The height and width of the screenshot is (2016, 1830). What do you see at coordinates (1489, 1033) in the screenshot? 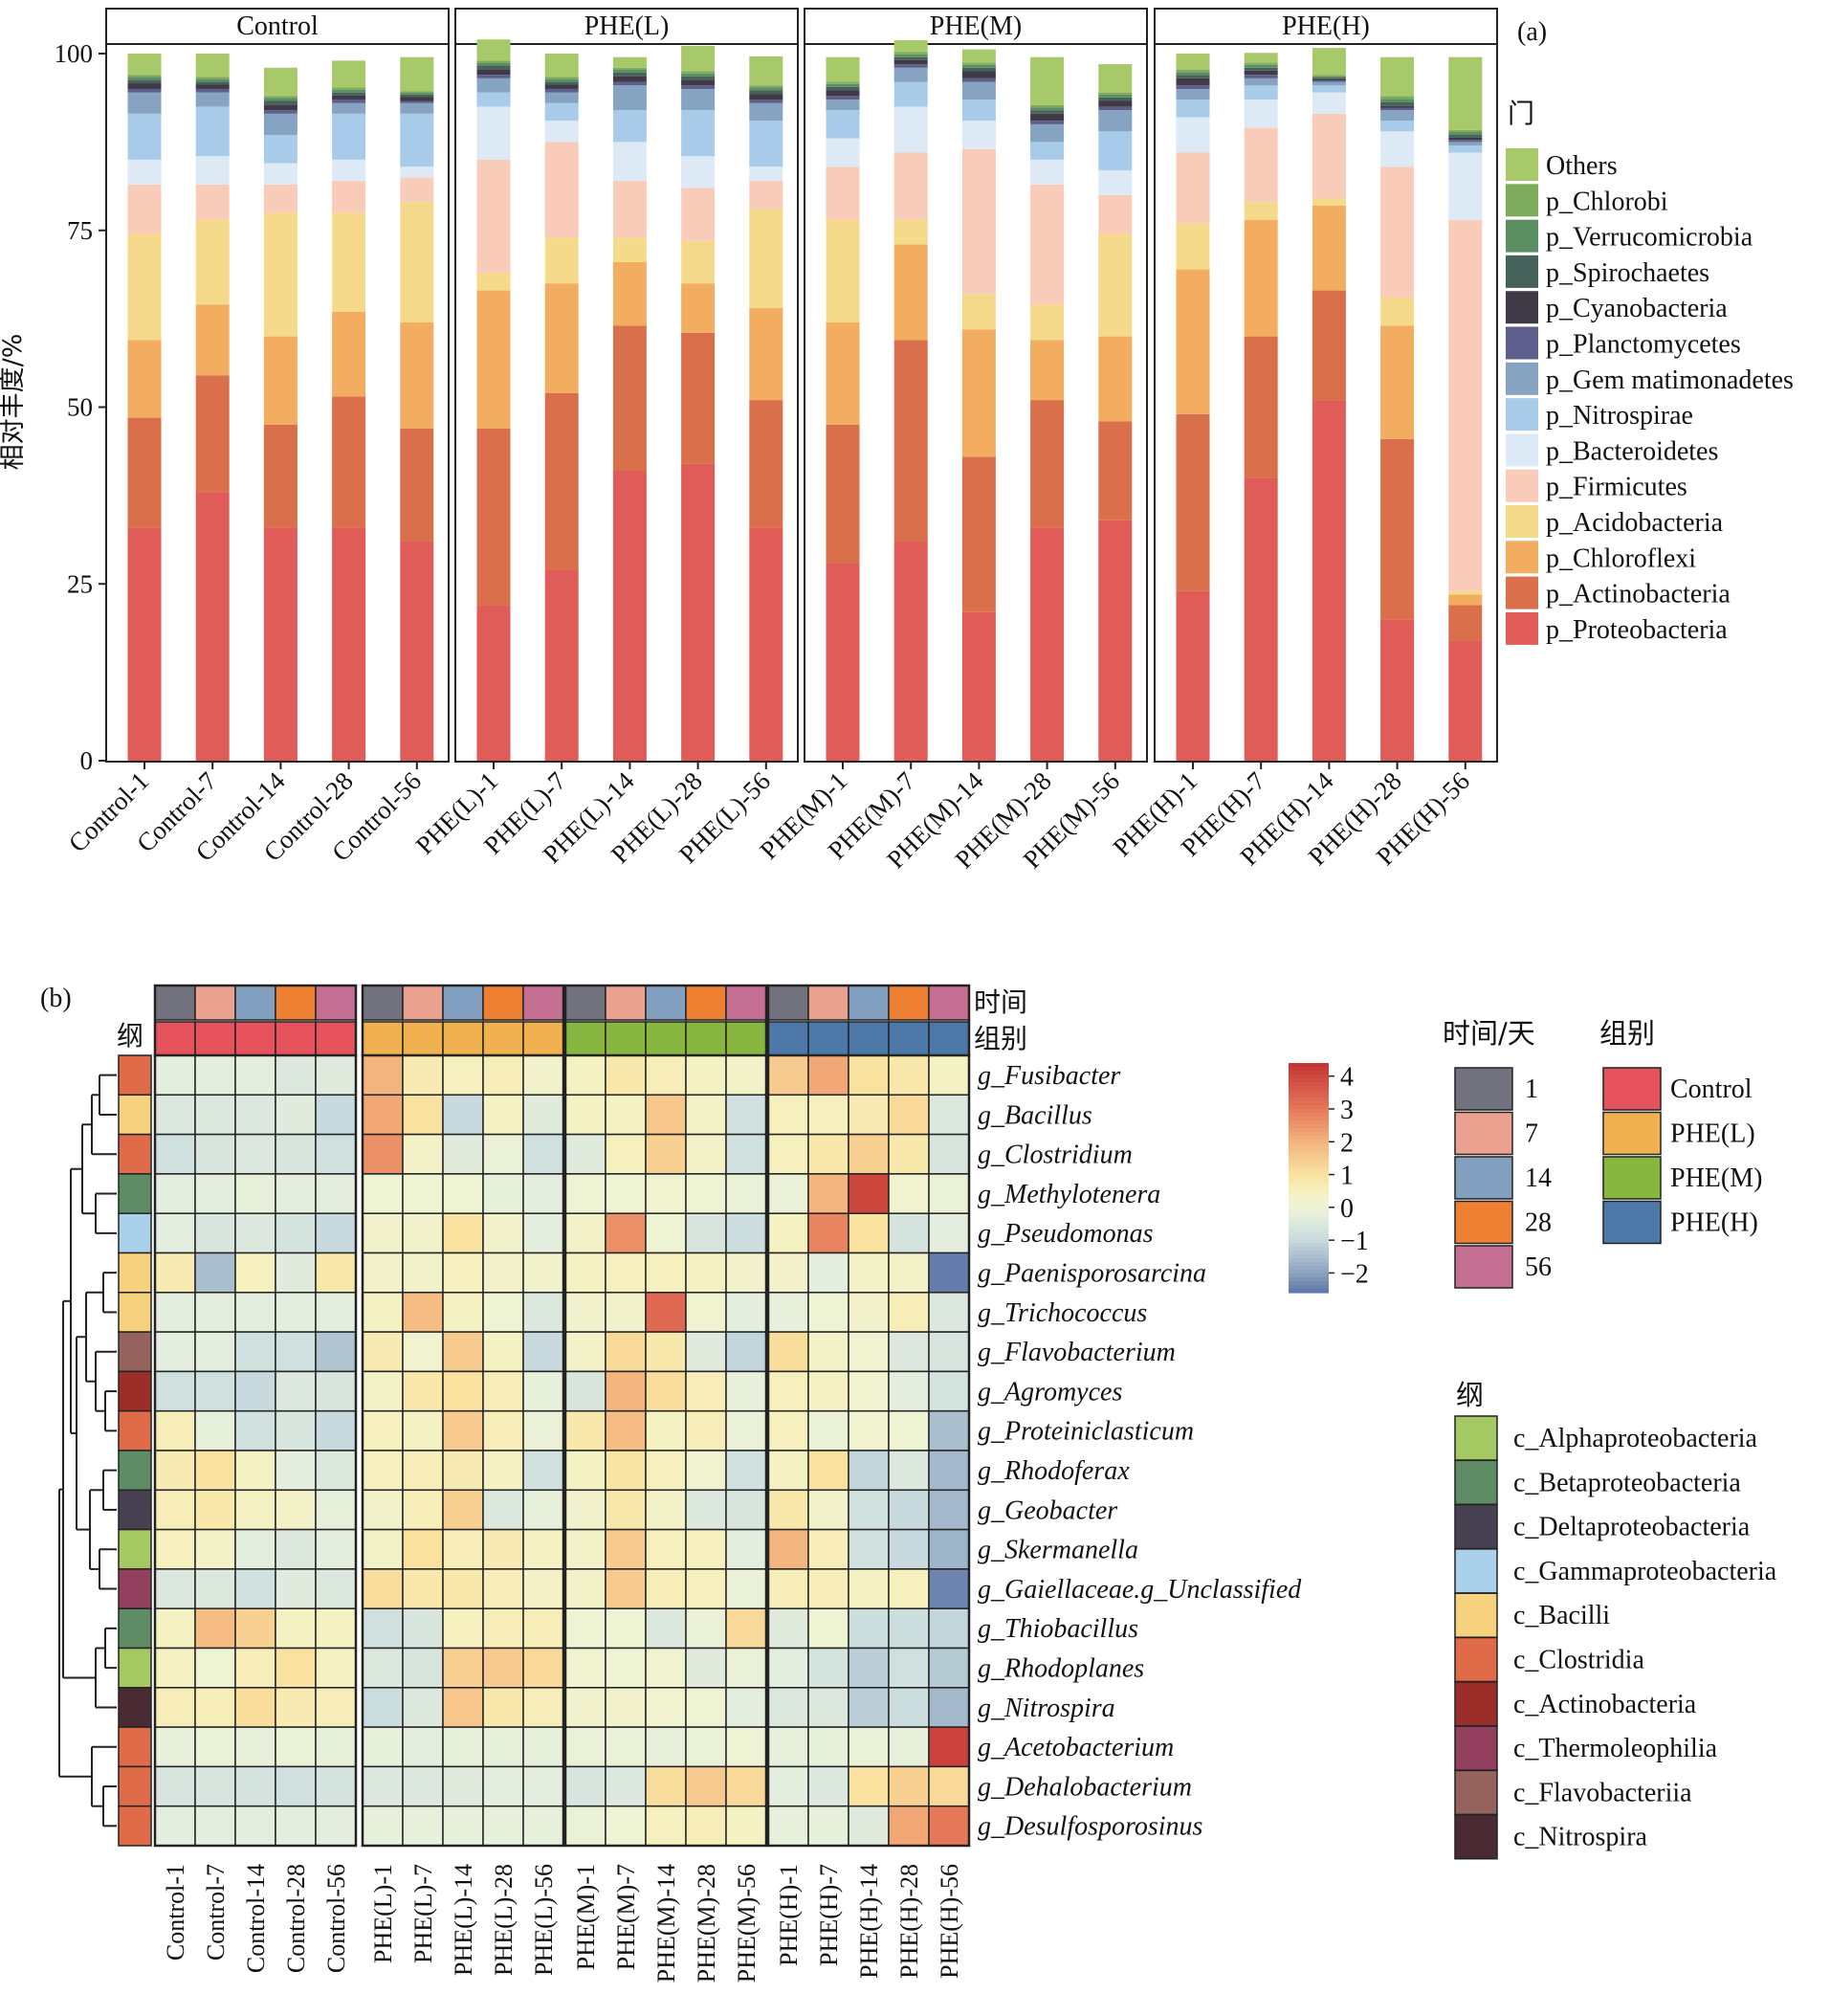
I see `legend-title-time: 时间/天` at bounding box center [1489, 1033].